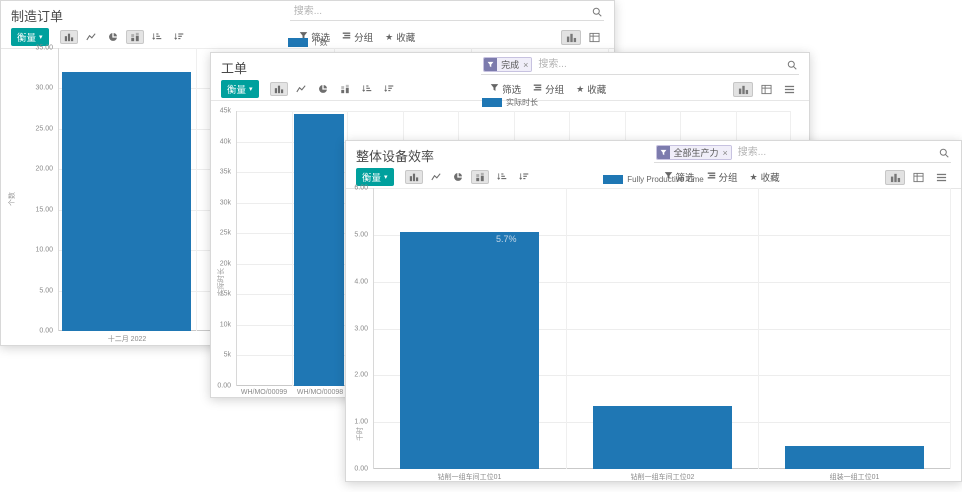  I want to click on y-tick-label: 1.00, so click(361, 422).